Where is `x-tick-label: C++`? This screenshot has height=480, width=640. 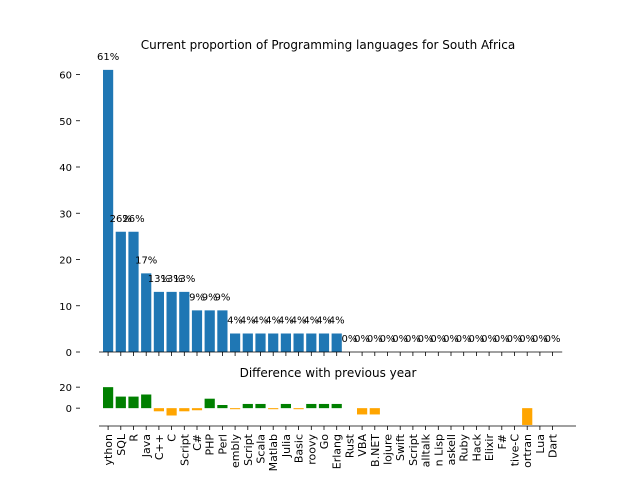 x-tick-label: C++ is located at coordinates (159, 447).